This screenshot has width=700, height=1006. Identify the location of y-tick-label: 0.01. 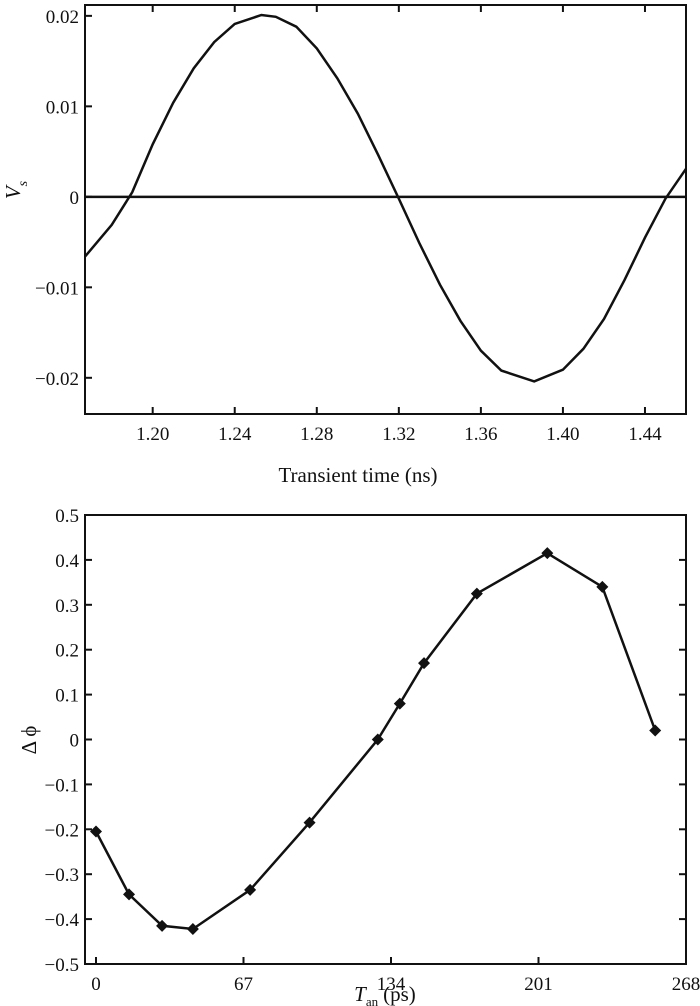
(62, 107).